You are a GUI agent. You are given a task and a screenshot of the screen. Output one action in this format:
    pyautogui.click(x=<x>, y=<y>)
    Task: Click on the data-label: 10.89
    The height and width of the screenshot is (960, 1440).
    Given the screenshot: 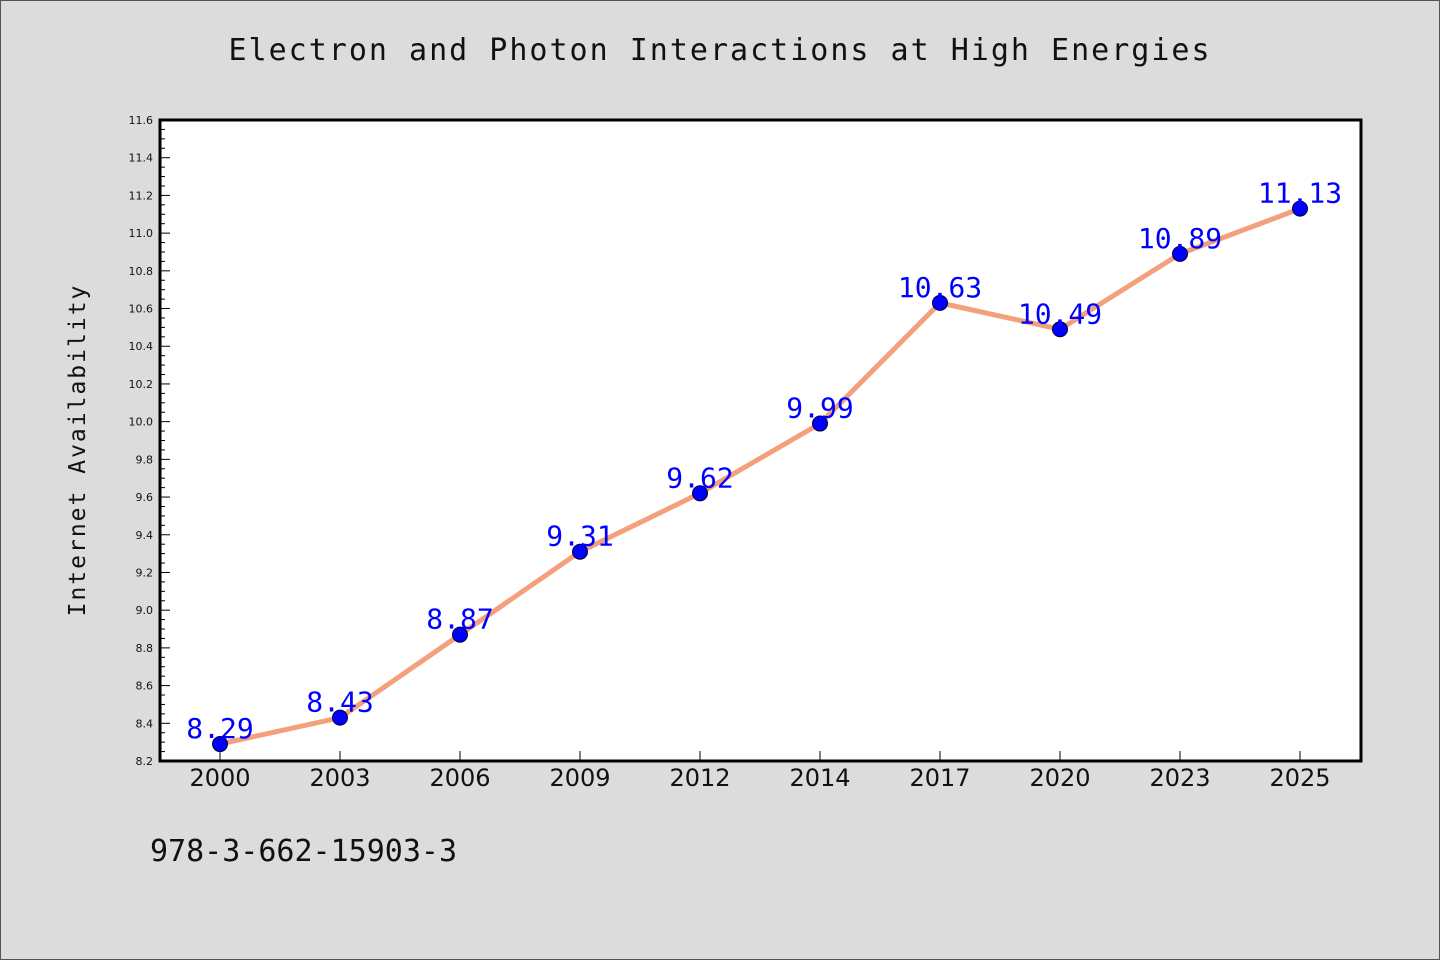 What is the action you would take?
    pyautogui.click(x=1180, y=238)
    